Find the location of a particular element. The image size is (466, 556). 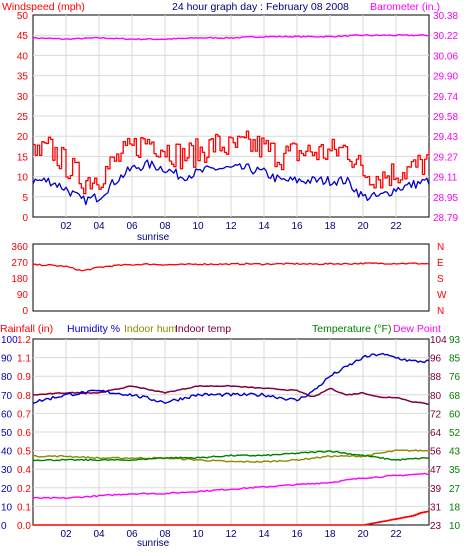

windspeed-tick-label: 10 is located at coordinates (23, 178).